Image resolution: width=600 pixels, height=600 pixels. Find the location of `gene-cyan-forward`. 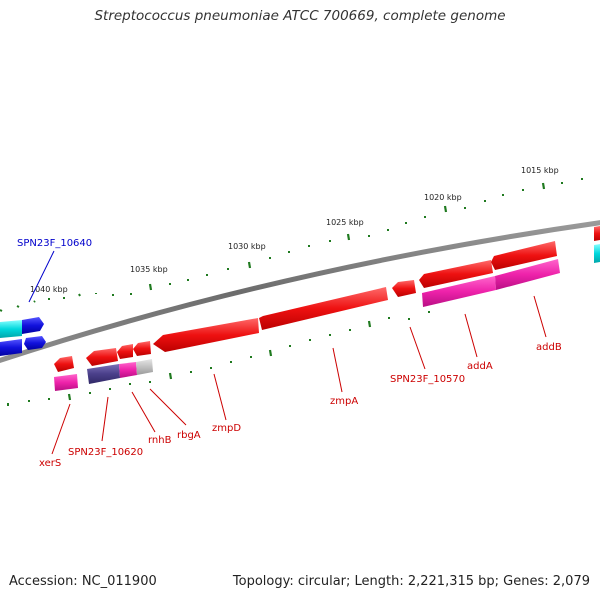

gene-cyan-forward is located at coordinates (11, 329).